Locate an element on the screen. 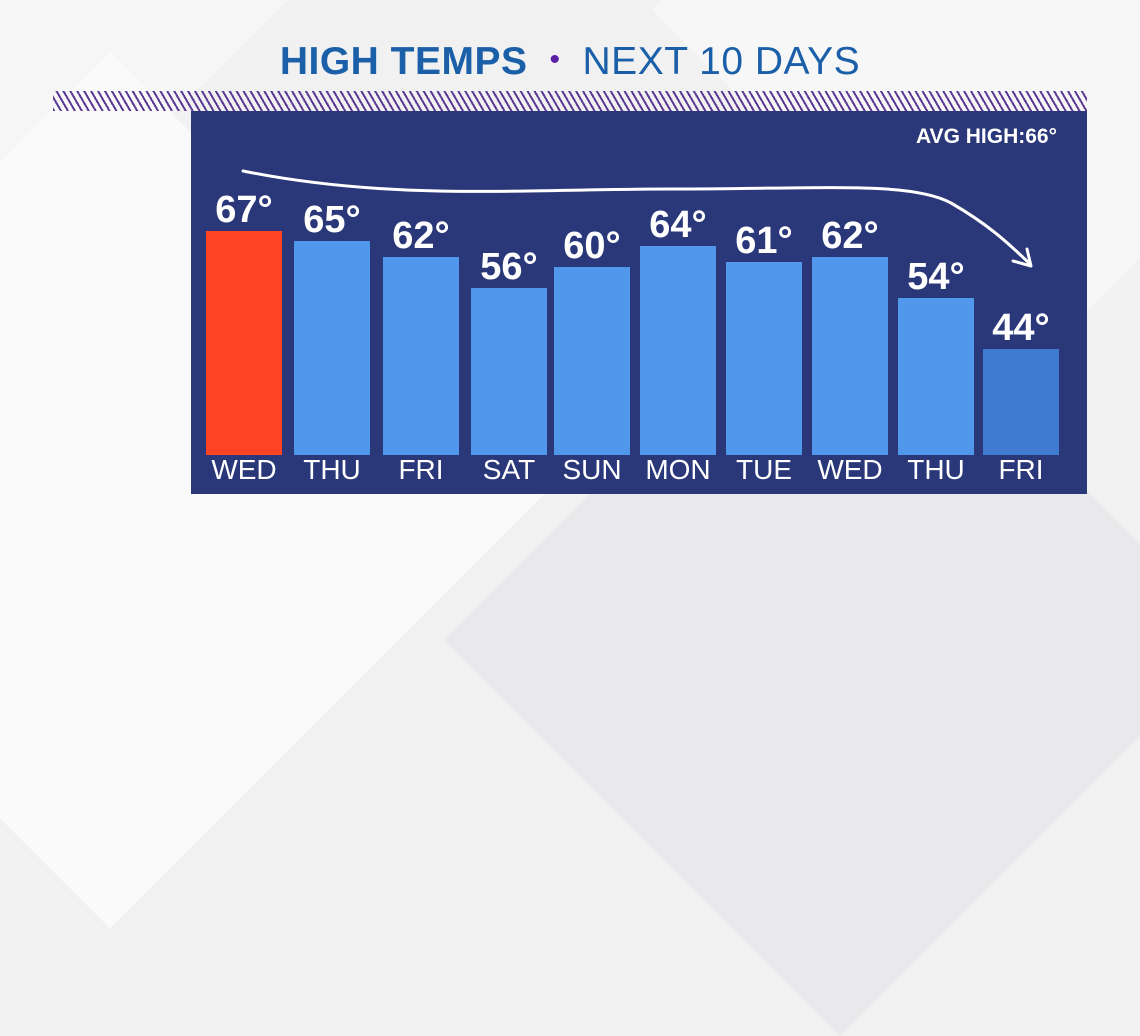 This screenshot has height=1036, width=1140. chart-title: HIGH TEMPS • NEXT 10 DAYS is located at coordinates (570, 62).